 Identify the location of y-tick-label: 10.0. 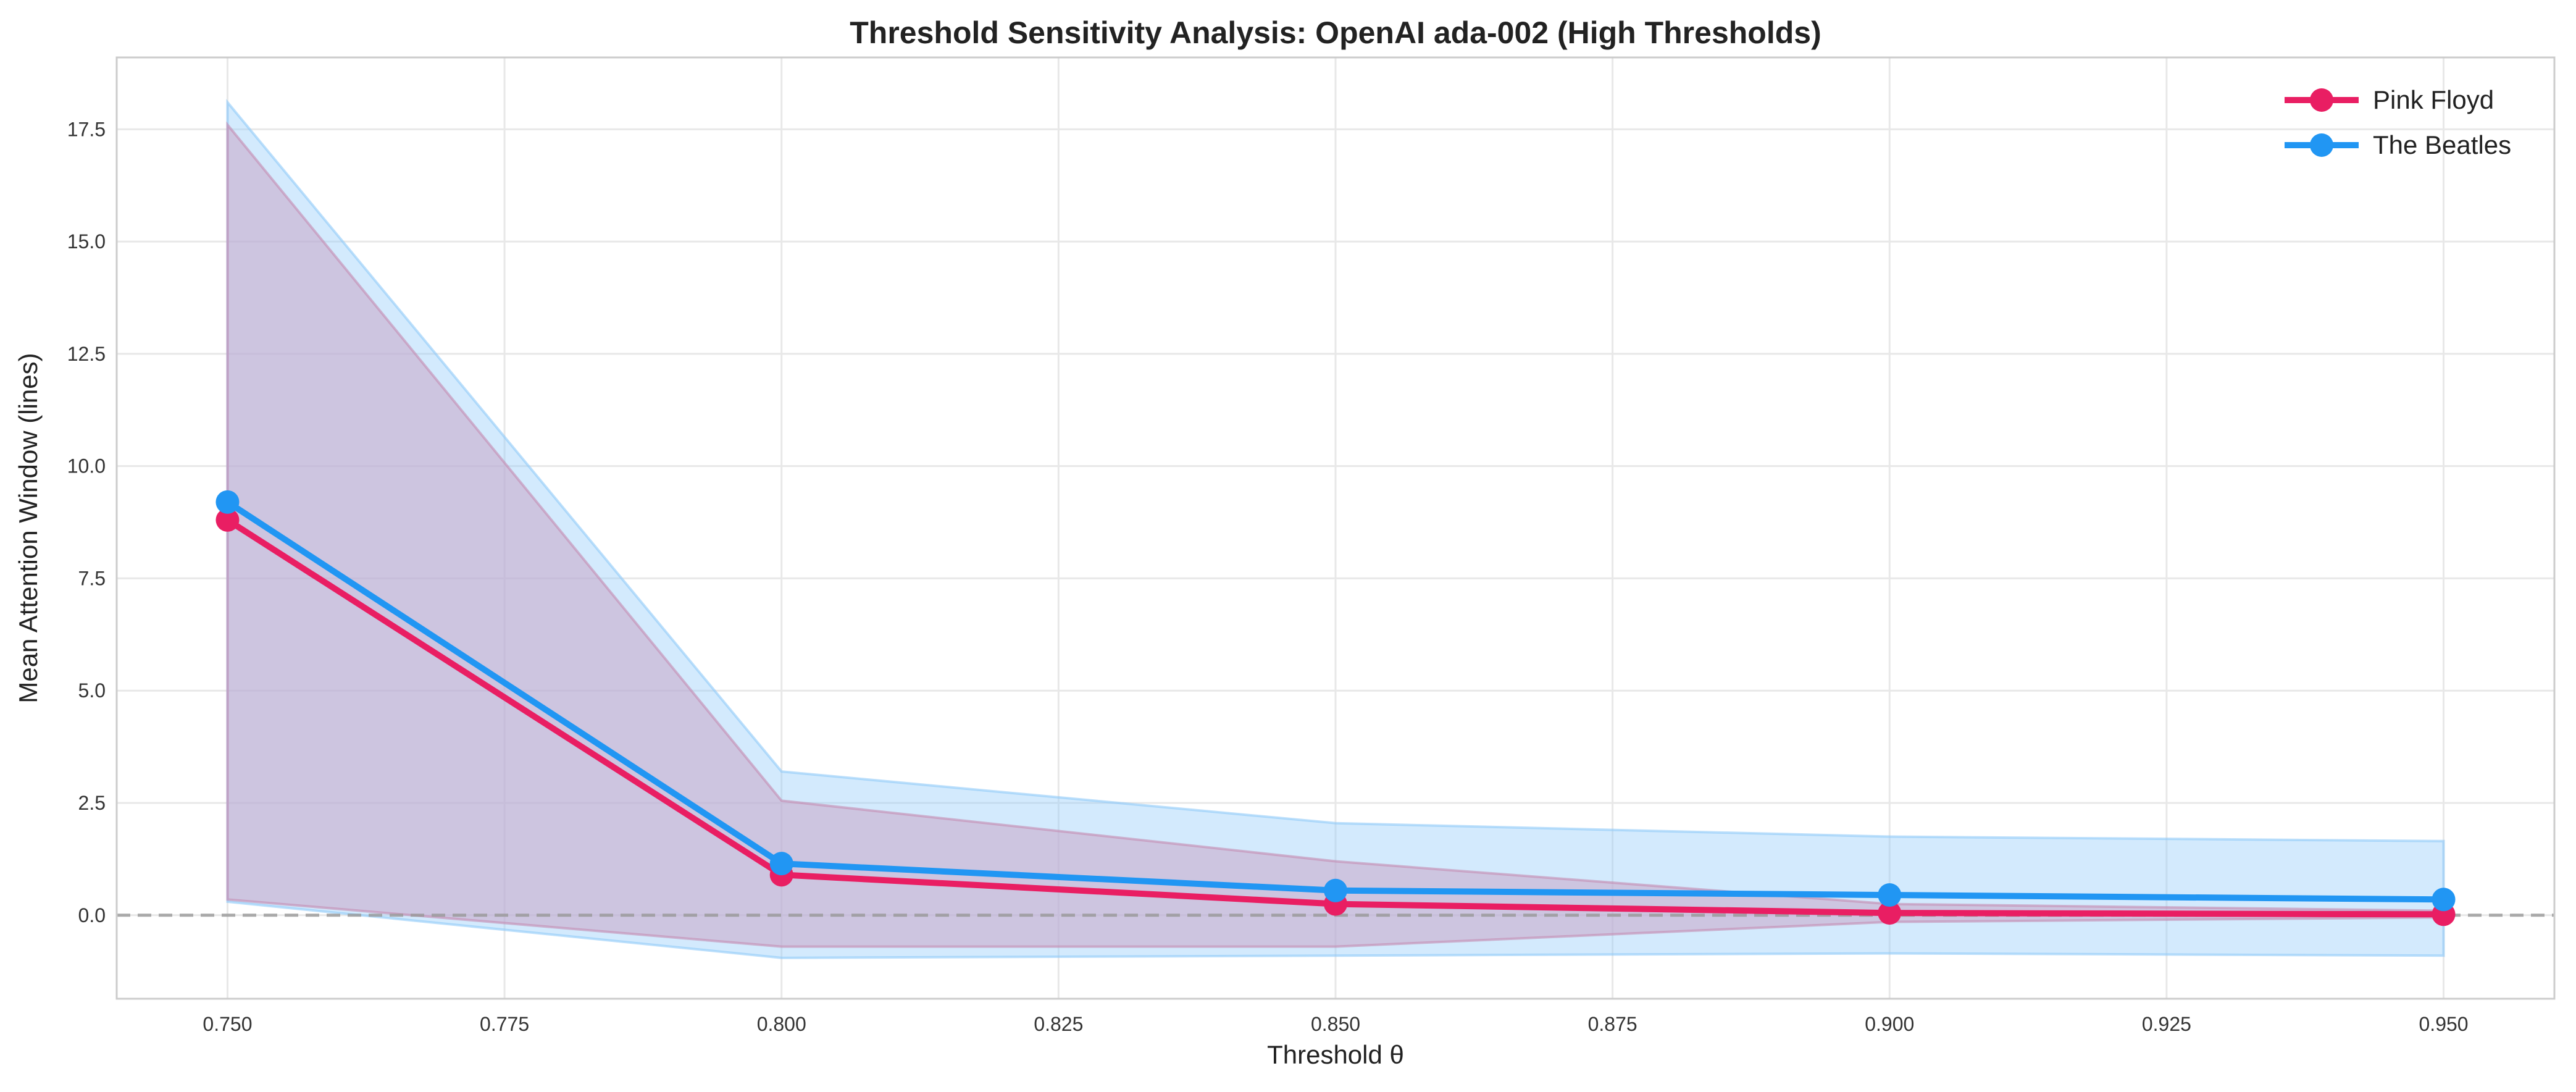
(87, 466).